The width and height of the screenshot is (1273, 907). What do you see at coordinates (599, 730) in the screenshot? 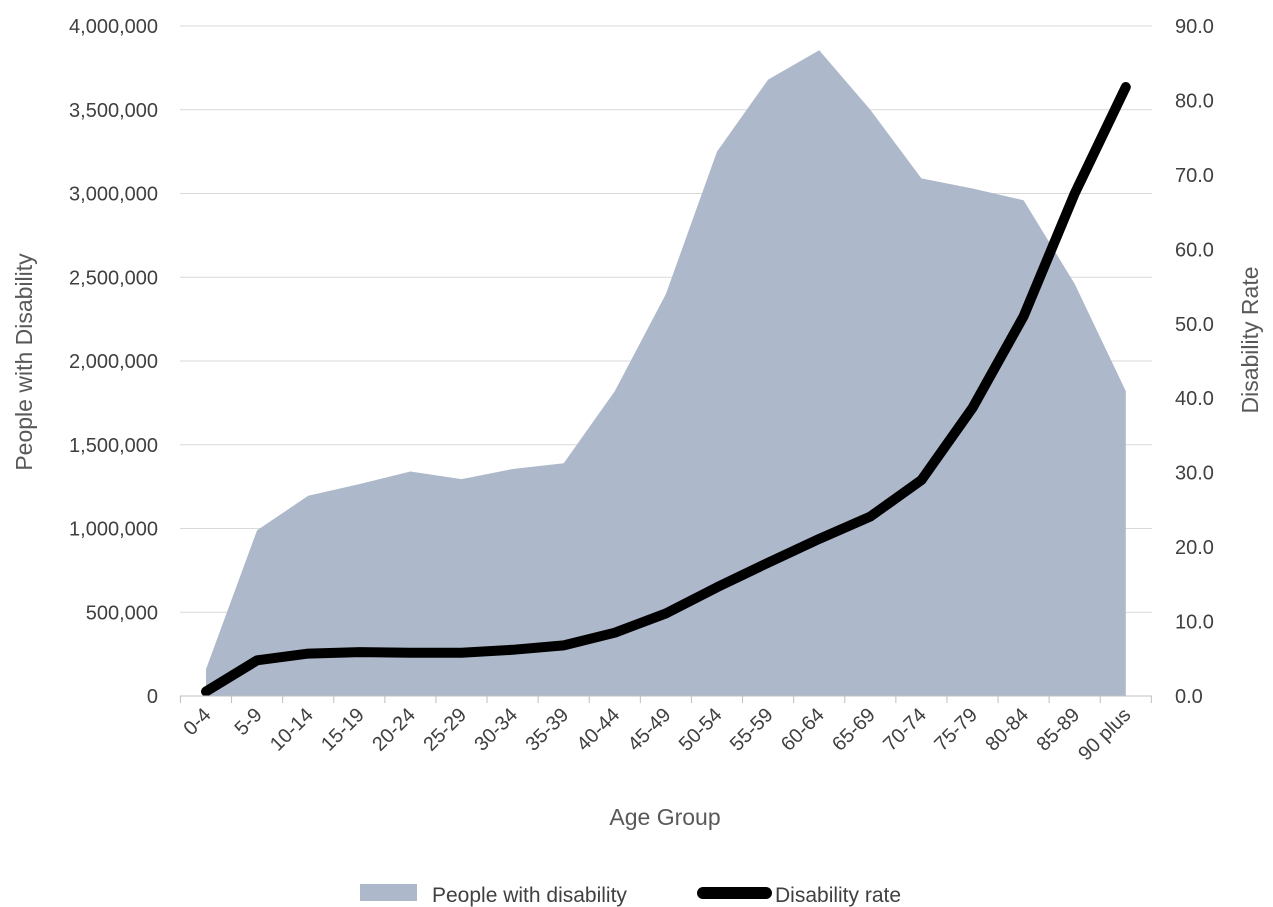
I see `x-tick-label: 40-44` at bounding box center [599, 730].